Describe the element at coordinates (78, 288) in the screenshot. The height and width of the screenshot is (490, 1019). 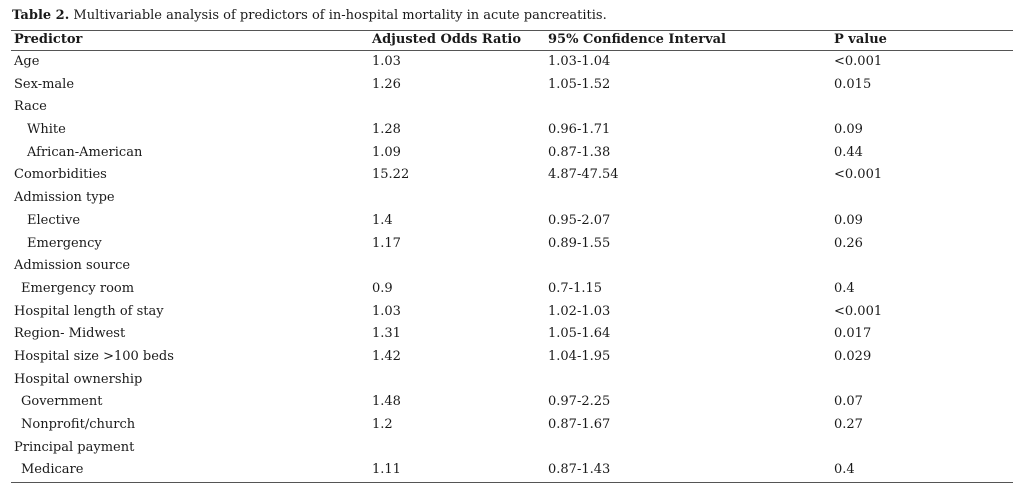
I see `predictor-cell: Emergency room` at that location.